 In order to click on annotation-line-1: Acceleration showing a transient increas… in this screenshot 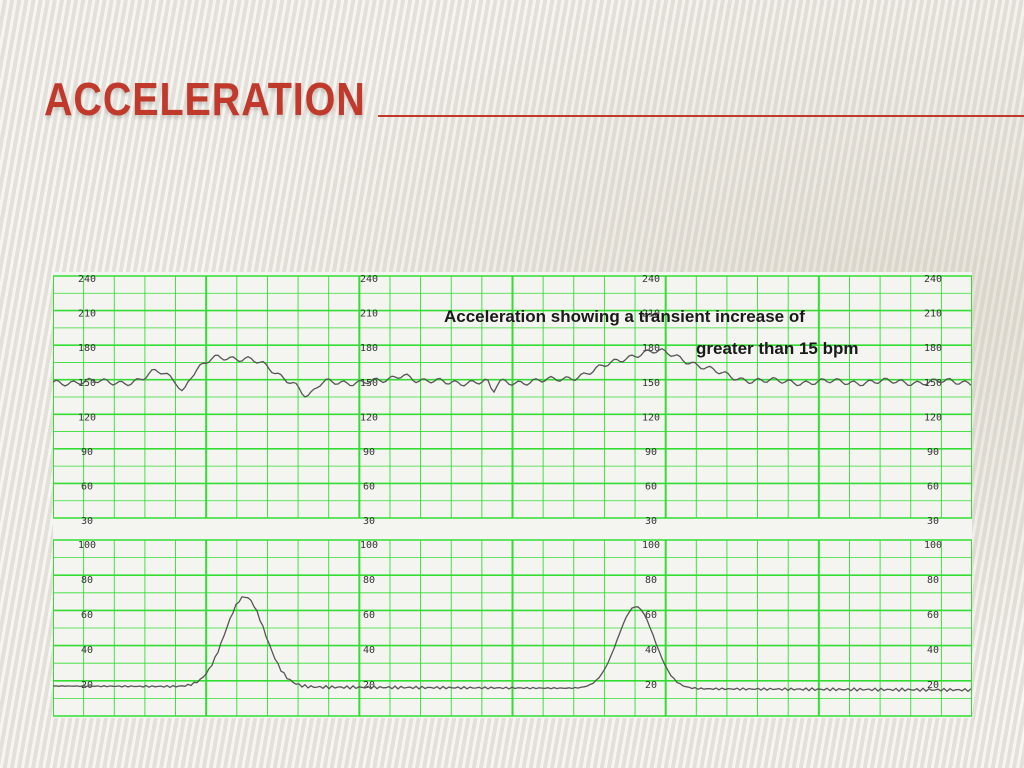, I will do `click(624, 316)`.